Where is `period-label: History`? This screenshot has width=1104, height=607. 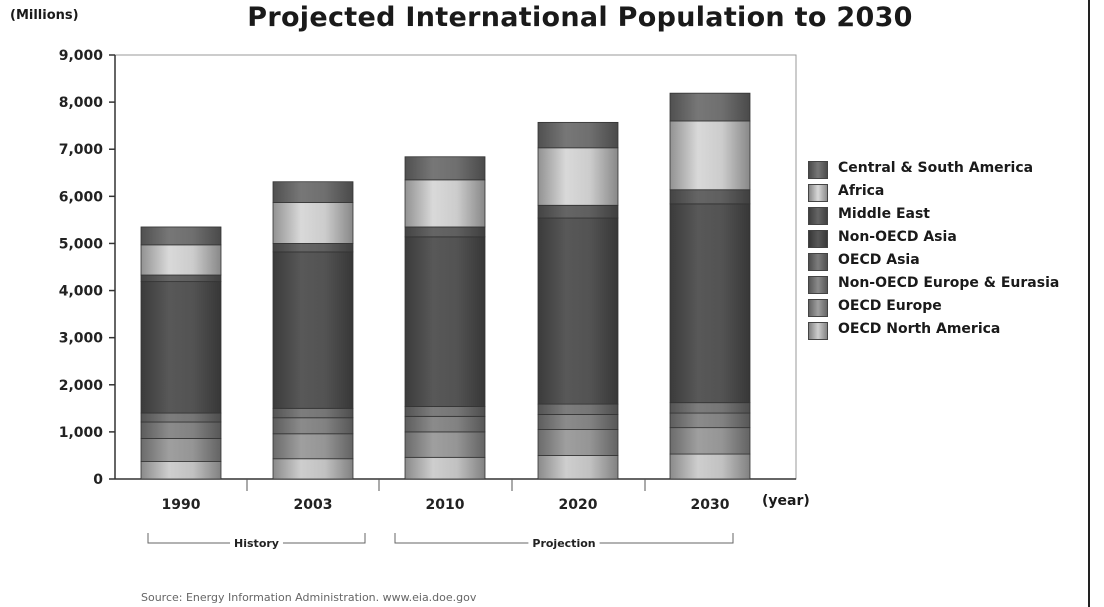
period-label: History is located at coordinates (256, 543).